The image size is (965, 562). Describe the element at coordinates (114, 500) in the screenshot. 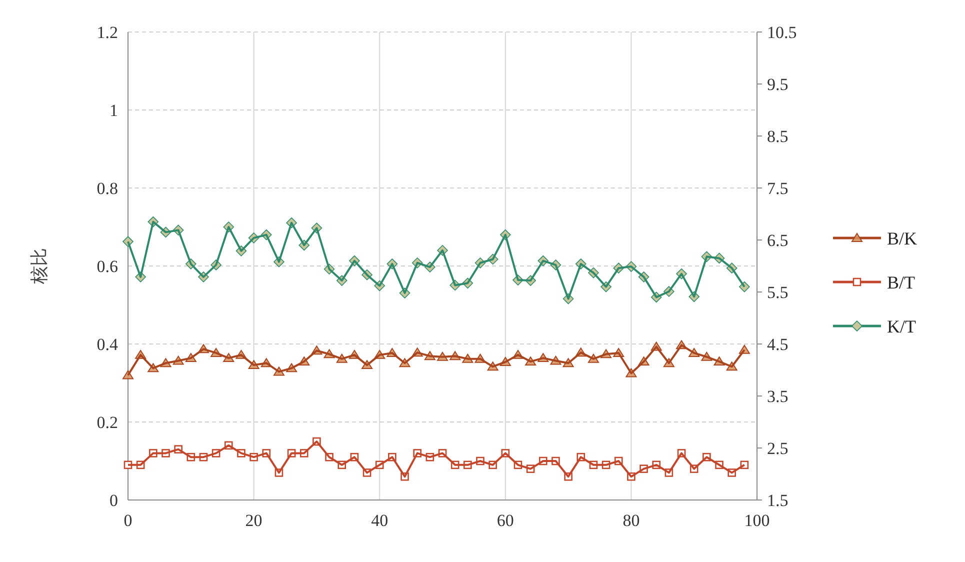

I see `y-tick-label: 0` at that location.